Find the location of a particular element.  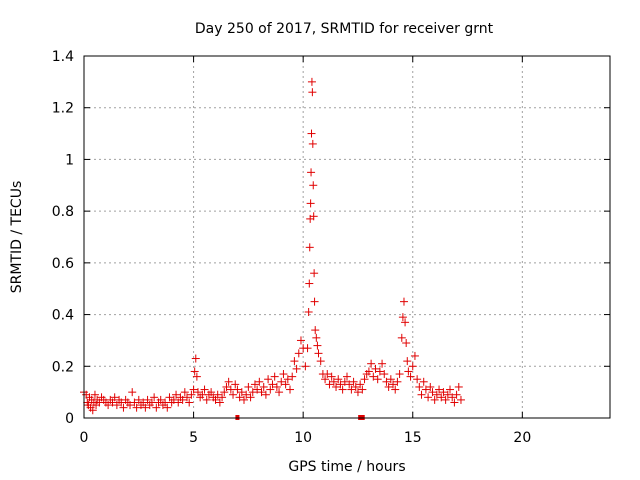

y-tick-label: 0 is located at coordinates (69, 419).